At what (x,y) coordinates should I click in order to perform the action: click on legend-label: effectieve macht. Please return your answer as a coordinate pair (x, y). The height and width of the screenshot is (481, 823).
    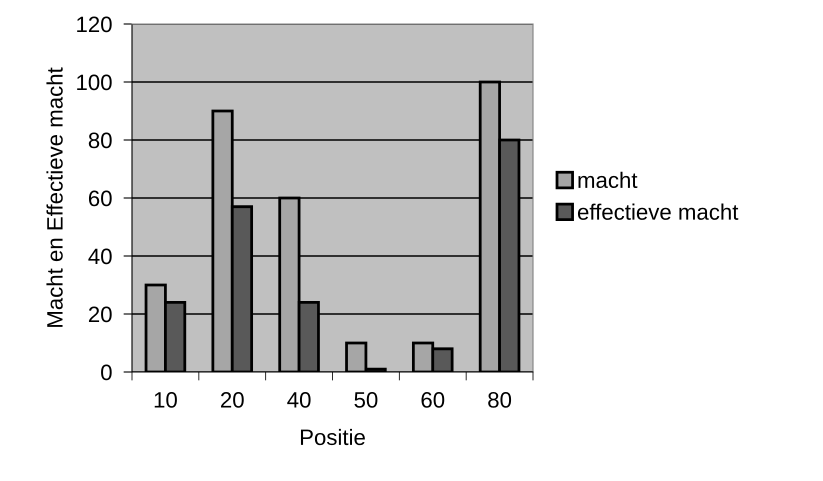
    Looking at the image, I should click on (658, 212).